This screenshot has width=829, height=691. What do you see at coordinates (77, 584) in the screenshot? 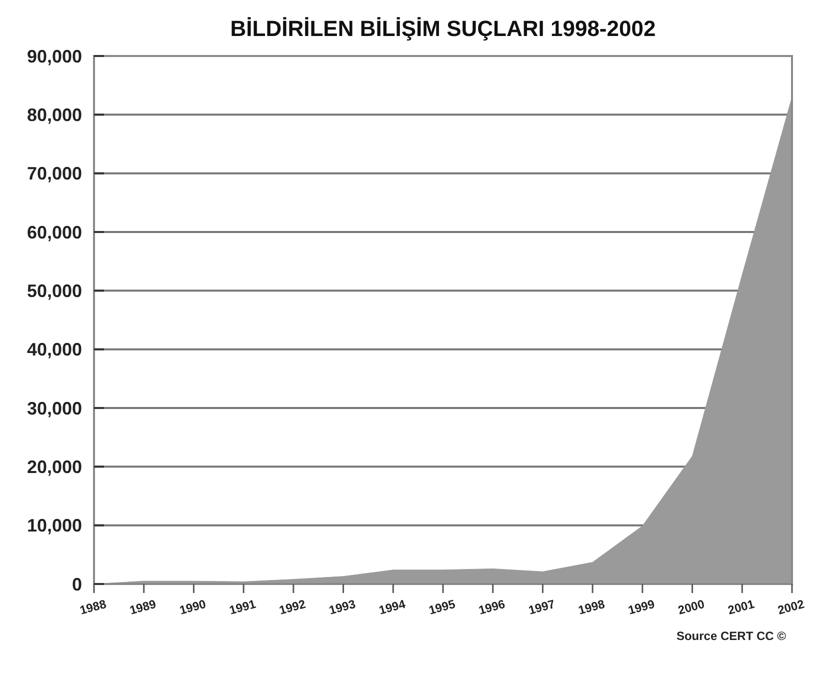
I see `y-tick-label: 0` at bounding box center [77, 584].